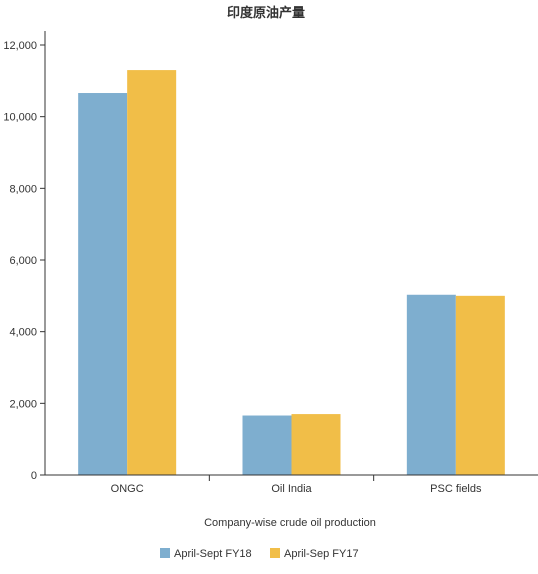  Describe the element at coordinates (456, 489) in the screenshot. I see `x-tick-label: PSC fields` at that location.